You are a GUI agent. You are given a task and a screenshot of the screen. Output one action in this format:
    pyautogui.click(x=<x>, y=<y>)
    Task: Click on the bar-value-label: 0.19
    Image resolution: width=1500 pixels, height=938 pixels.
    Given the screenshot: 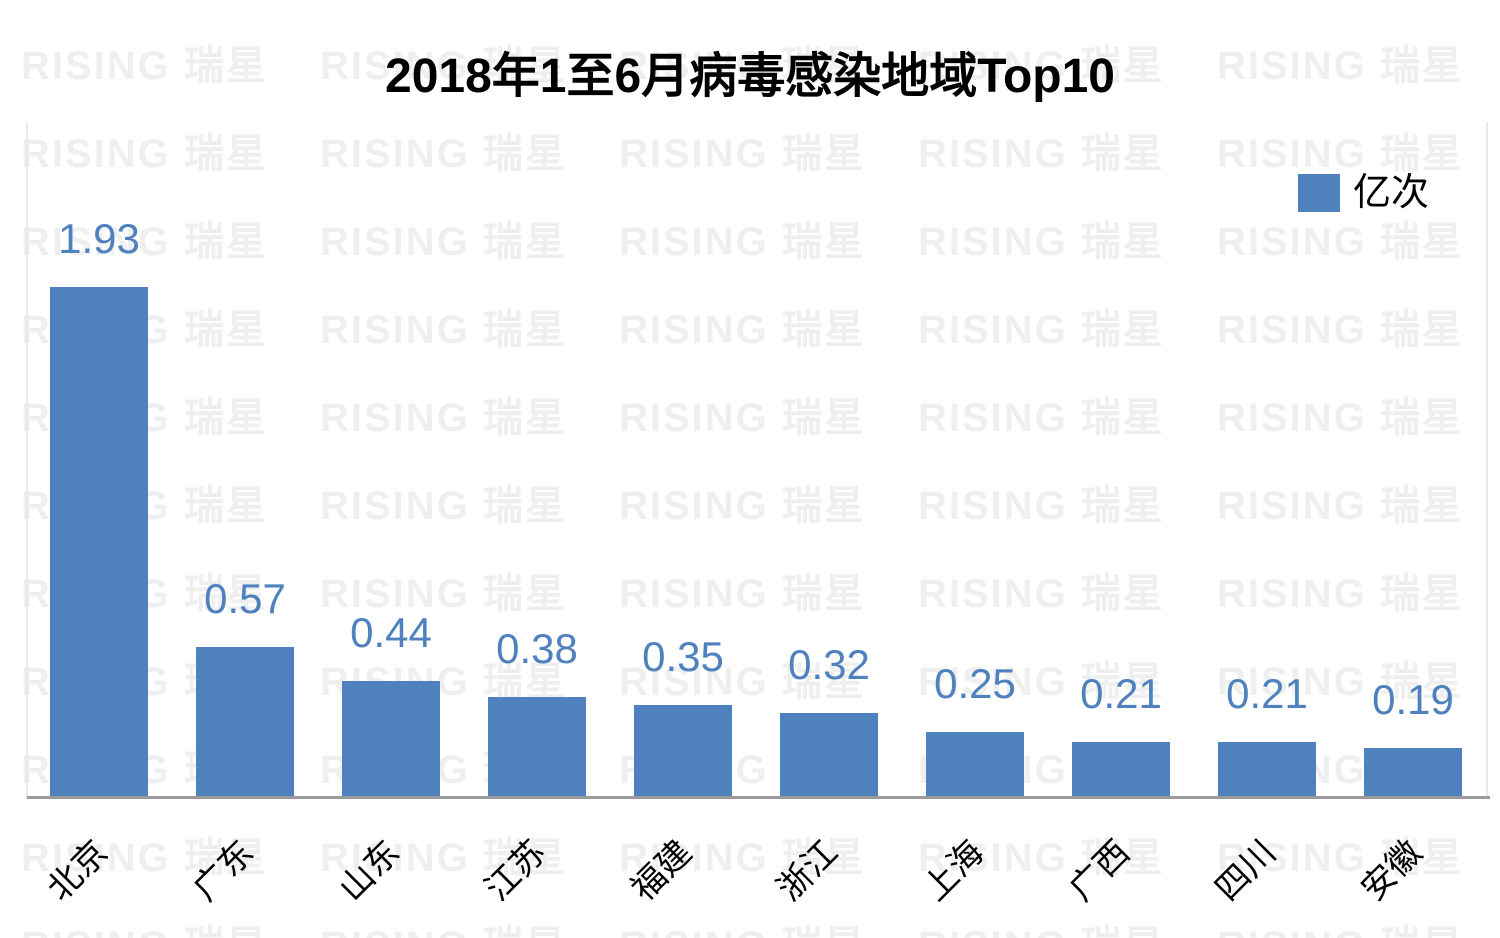 What is the action you would take?
    pyautogui.click(x=1413, y=699)
    